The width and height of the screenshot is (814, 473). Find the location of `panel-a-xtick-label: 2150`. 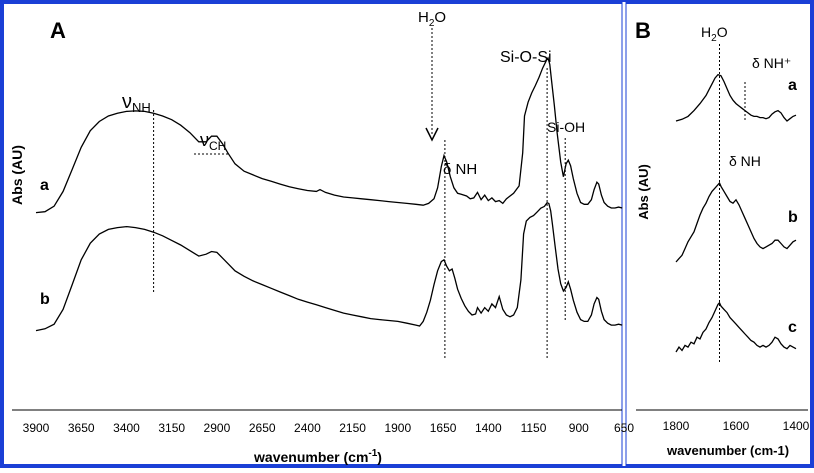

panel-a-xtick-label: 2150 is located at coordinates (352, 428).